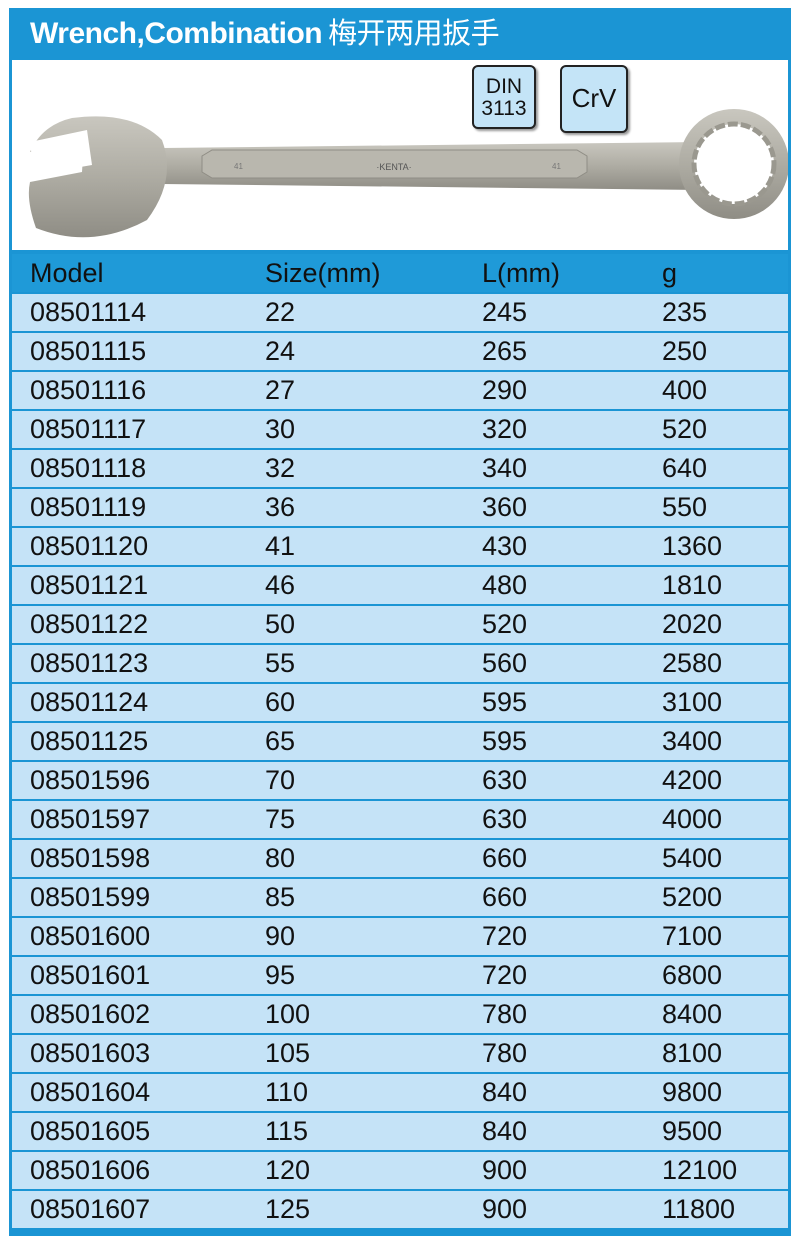 The width and height of the screenshot is (800, 1236). Describe the element at coordinates (505, 936) in the screenshot. I see `cell-length: 720` at that location.